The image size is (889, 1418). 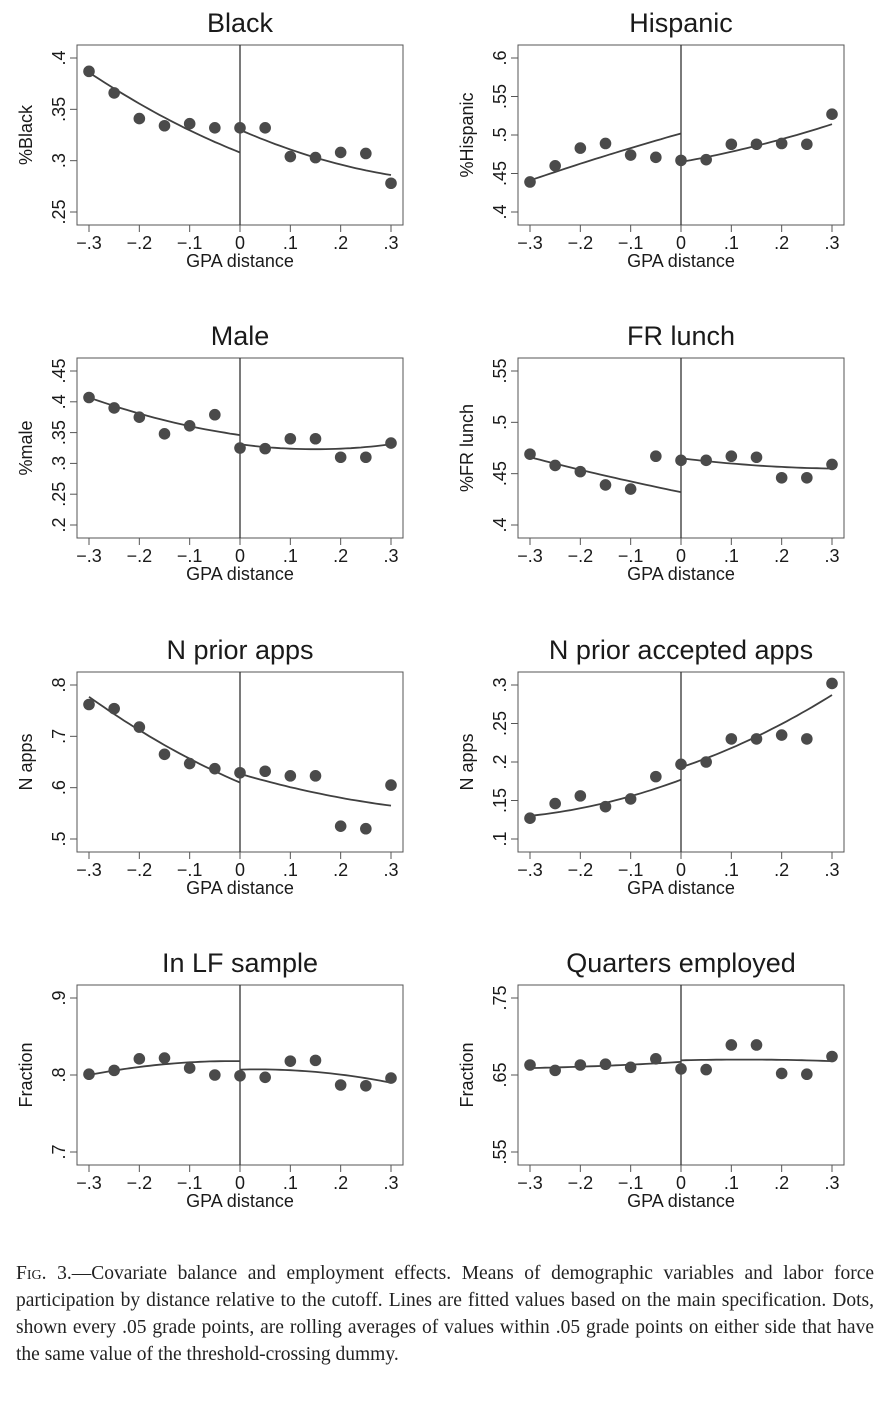 I want to click on y-tick-label: .8, so click(x=59, y=1074).